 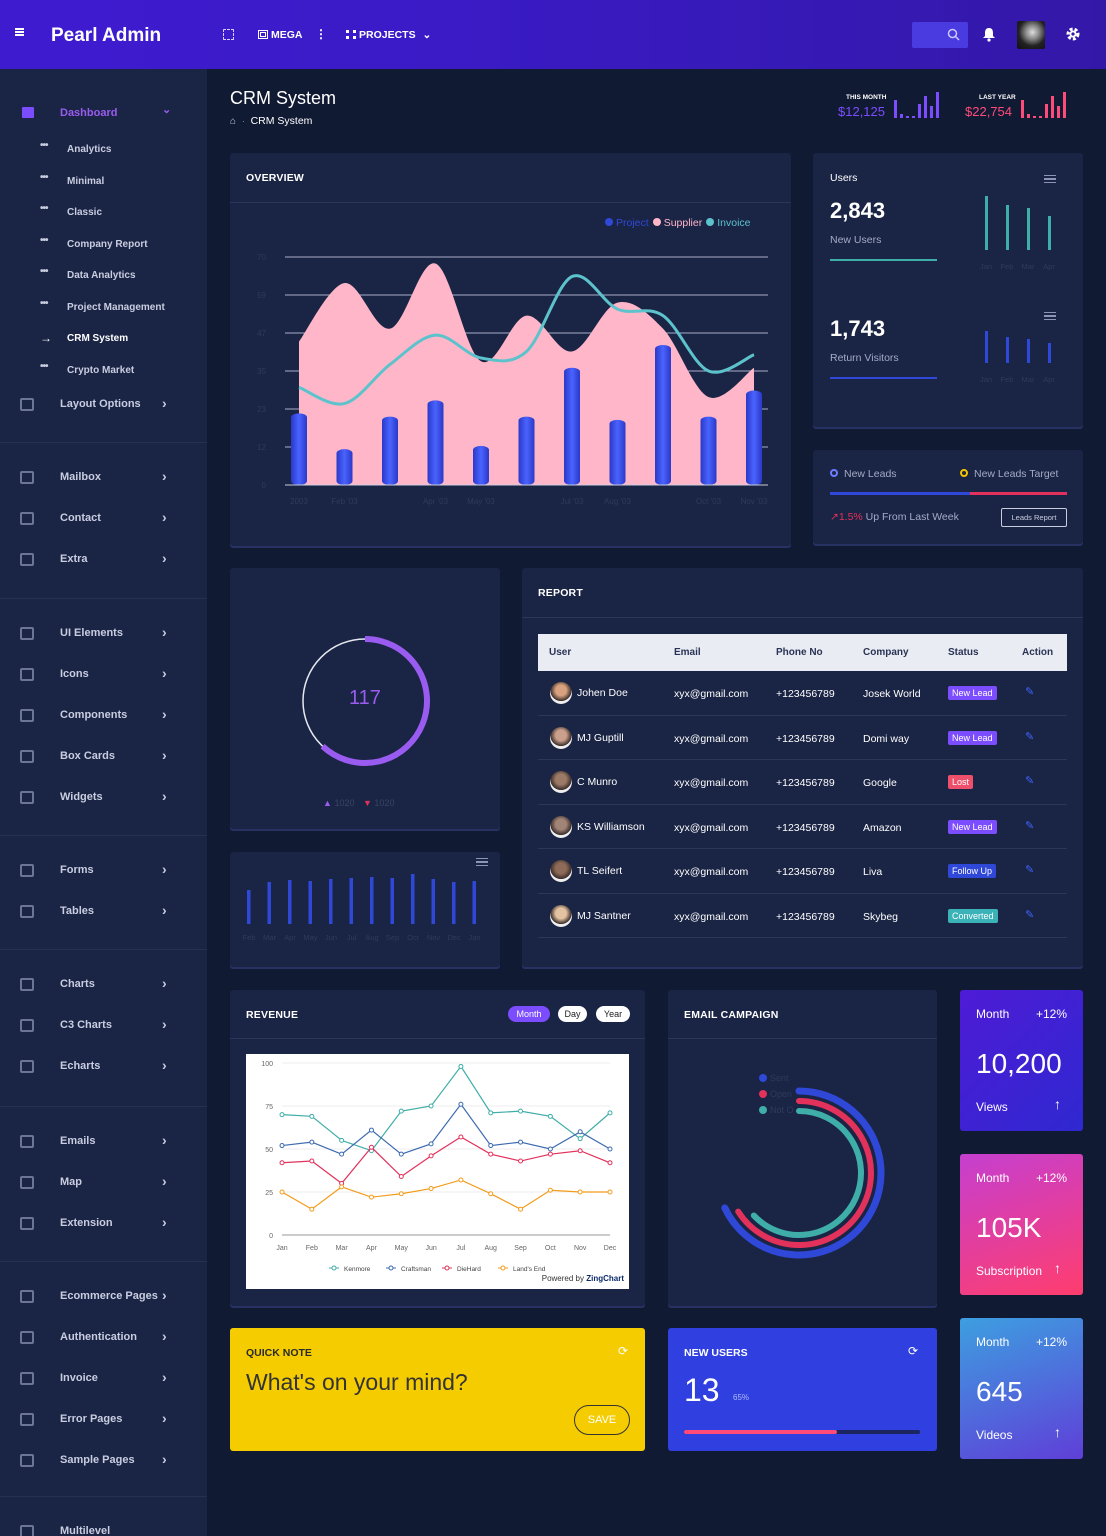 I want to click on supplier-area, so click(x=526, y=374).